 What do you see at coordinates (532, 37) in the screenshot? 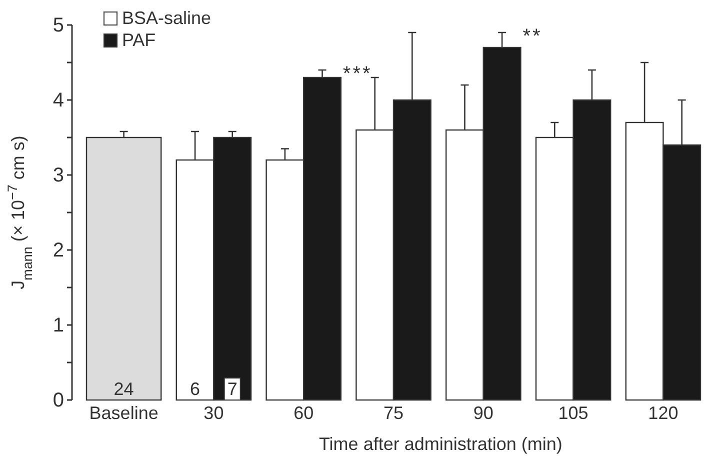
I see `annotation: **` at bounding box center [532, 37].